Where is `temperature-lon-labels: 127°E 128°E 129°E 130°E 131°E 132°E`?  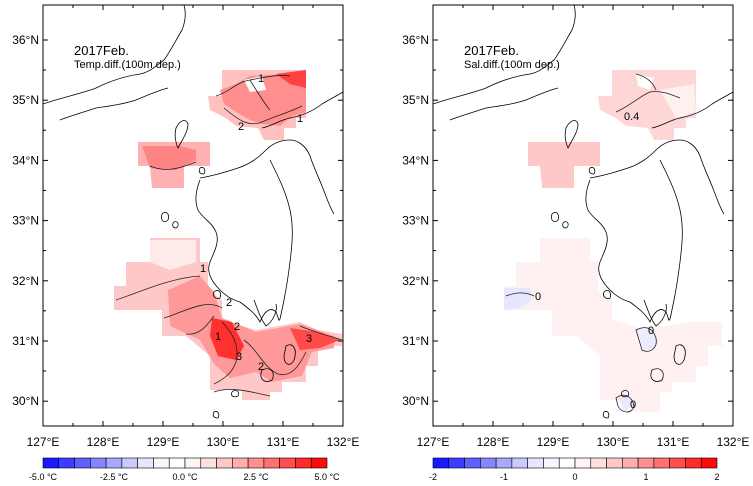 temperature-lon-labels: 127°E 128°E 129°E 130°E 131°E 132°E is located at coordinates (193, 442).